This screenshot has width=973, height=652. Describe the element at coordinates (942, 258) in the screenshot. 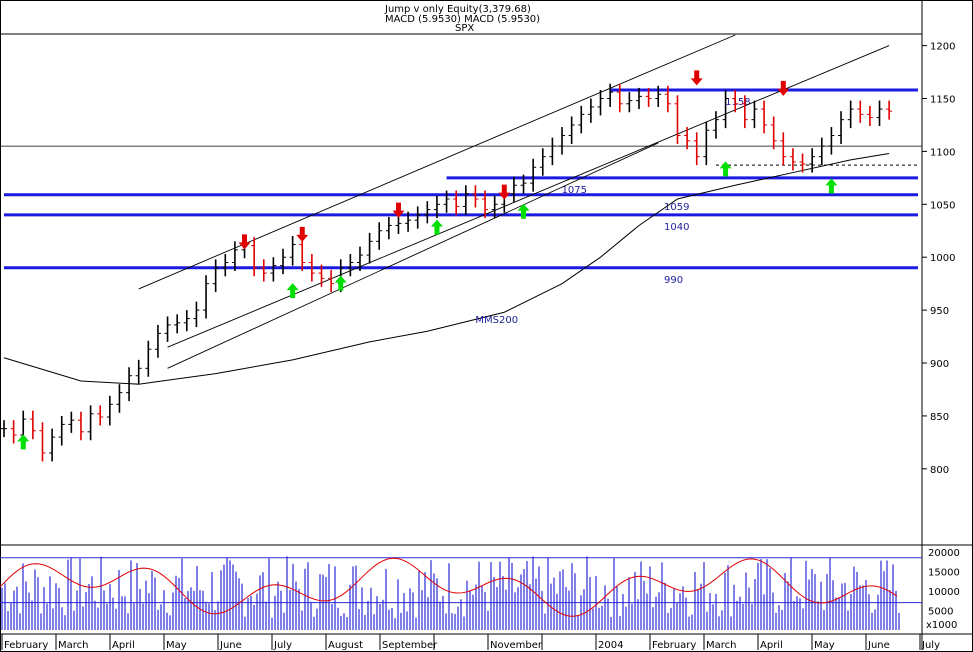

I see `price-tick-label: 1000` at that location.